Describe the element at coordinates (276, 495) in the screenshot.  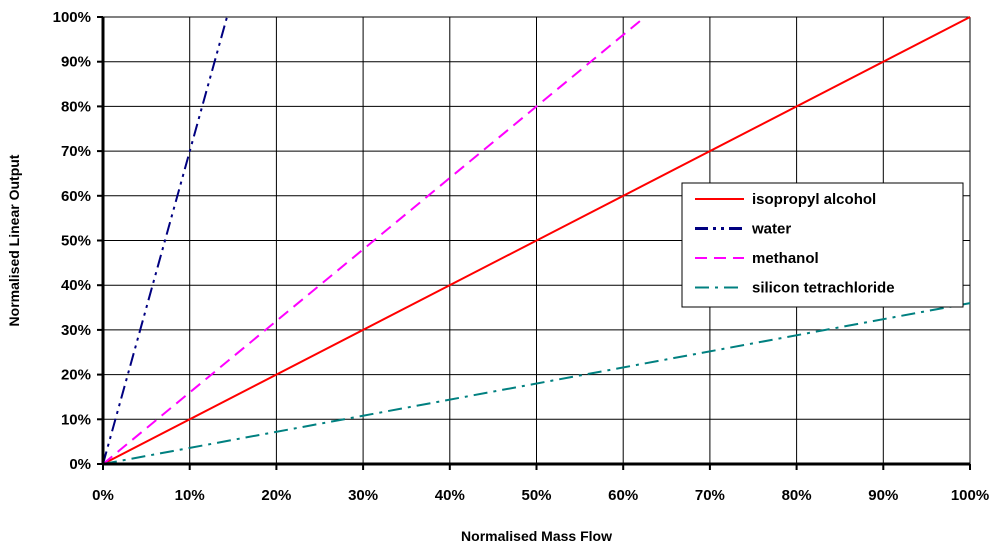
I see `x-tick-label: 20%` at that location.